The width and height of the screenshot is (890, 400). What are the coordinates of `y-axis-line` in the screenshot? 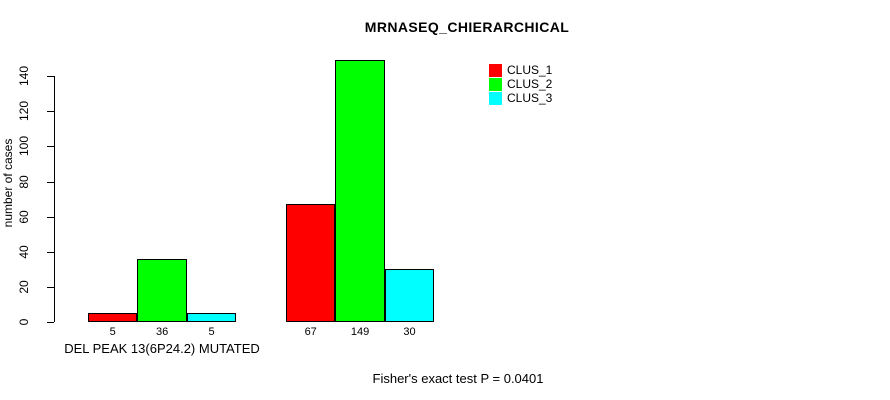 It's located at (54, 199).